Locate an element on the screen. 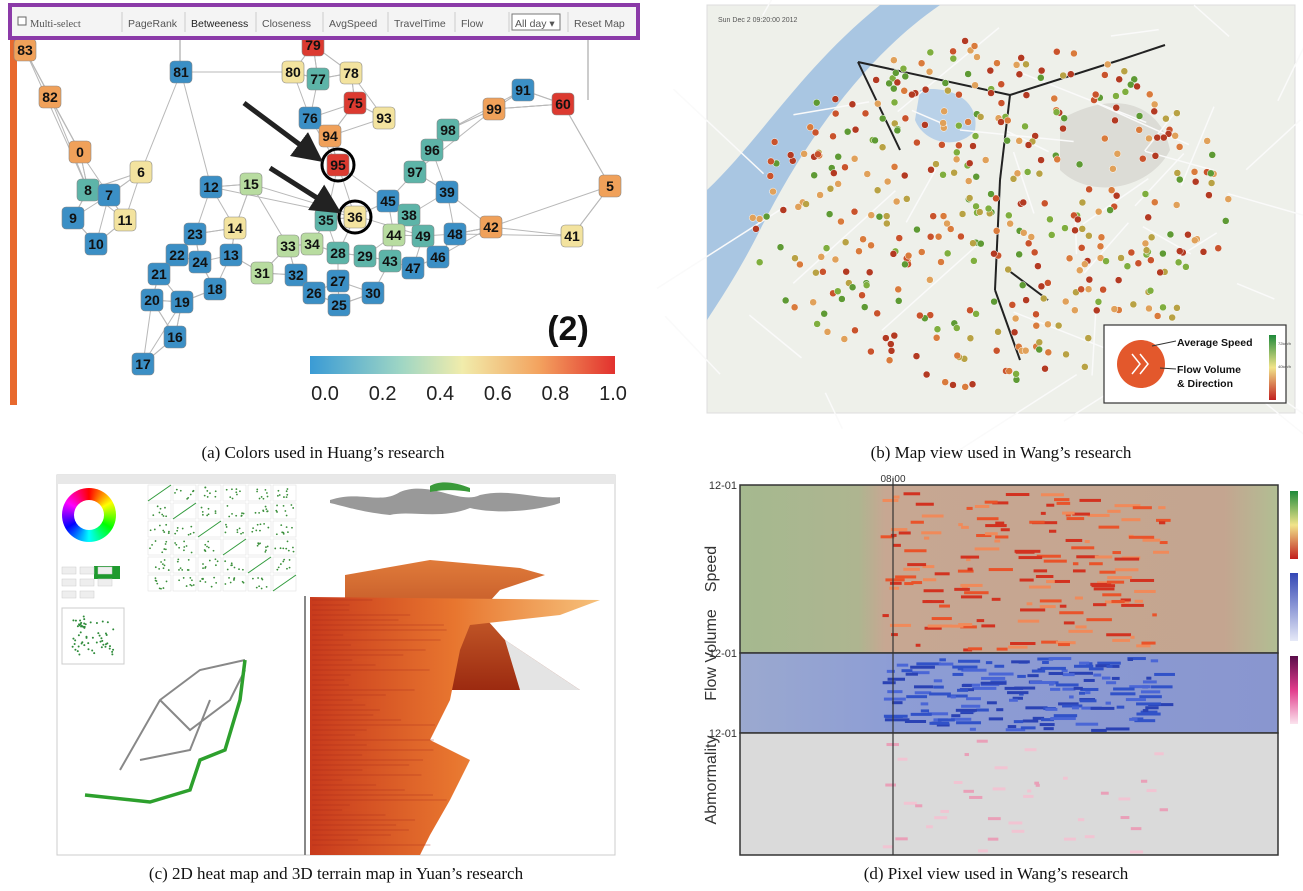 The height and width of the screenshot is (891, 1303). colorbar-label: 0.6 is located at coordinates (498, 394).